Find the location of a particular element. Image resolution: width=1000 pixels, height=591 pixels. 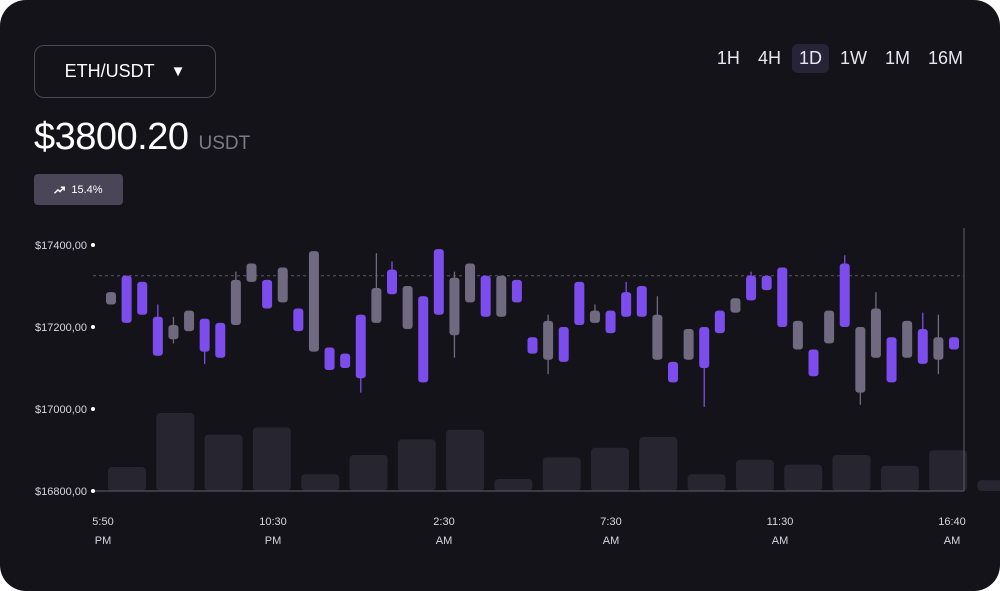

y-tick-label: $17000,00 is located at coordinates (61, 410).